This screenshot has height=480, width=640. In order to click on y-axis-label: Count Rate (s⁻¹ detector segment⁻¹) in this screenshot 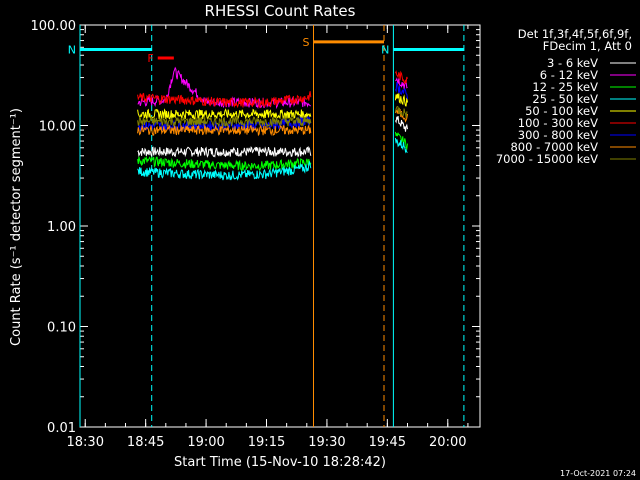, I will do `click(16, 227)`.